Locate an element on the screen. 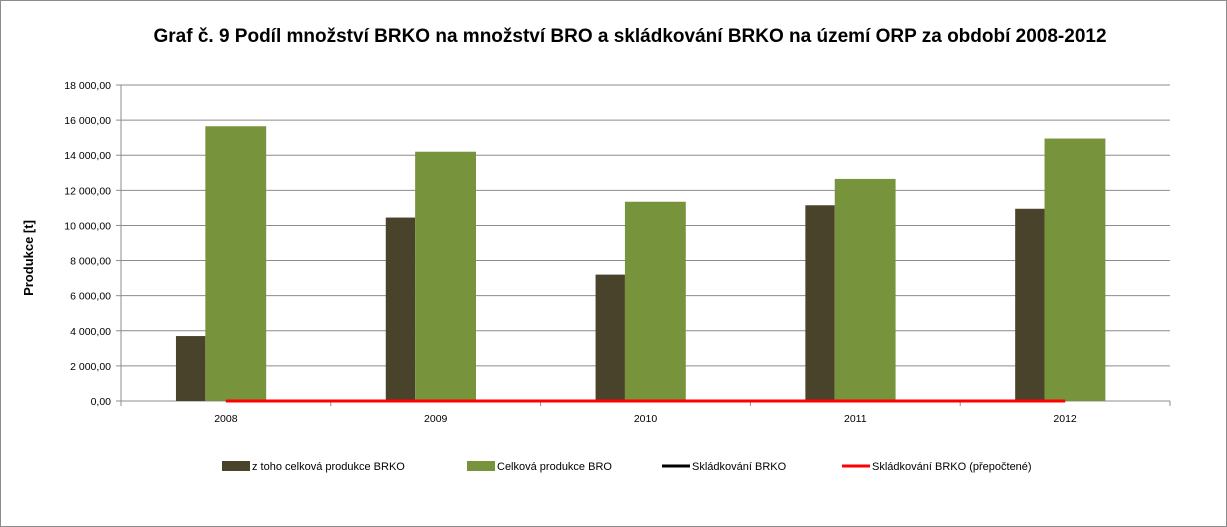 This screenshot has width=1227, height=527. y-tick-label: 8 000,00 is located at coordinates (90, 262).